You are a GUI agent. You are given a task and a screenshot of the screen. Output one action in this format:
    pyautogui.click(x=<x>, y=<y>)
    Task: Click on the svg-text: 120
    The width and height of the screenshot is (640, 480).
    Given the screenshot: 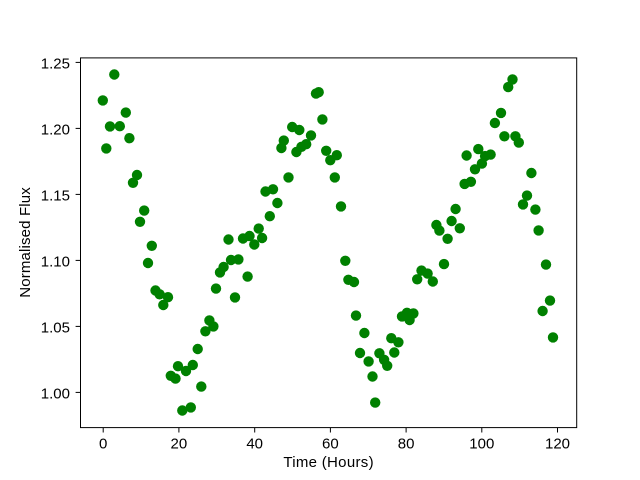 What is the action you would take?
    pyautogui.click(x=557, y=444)
    